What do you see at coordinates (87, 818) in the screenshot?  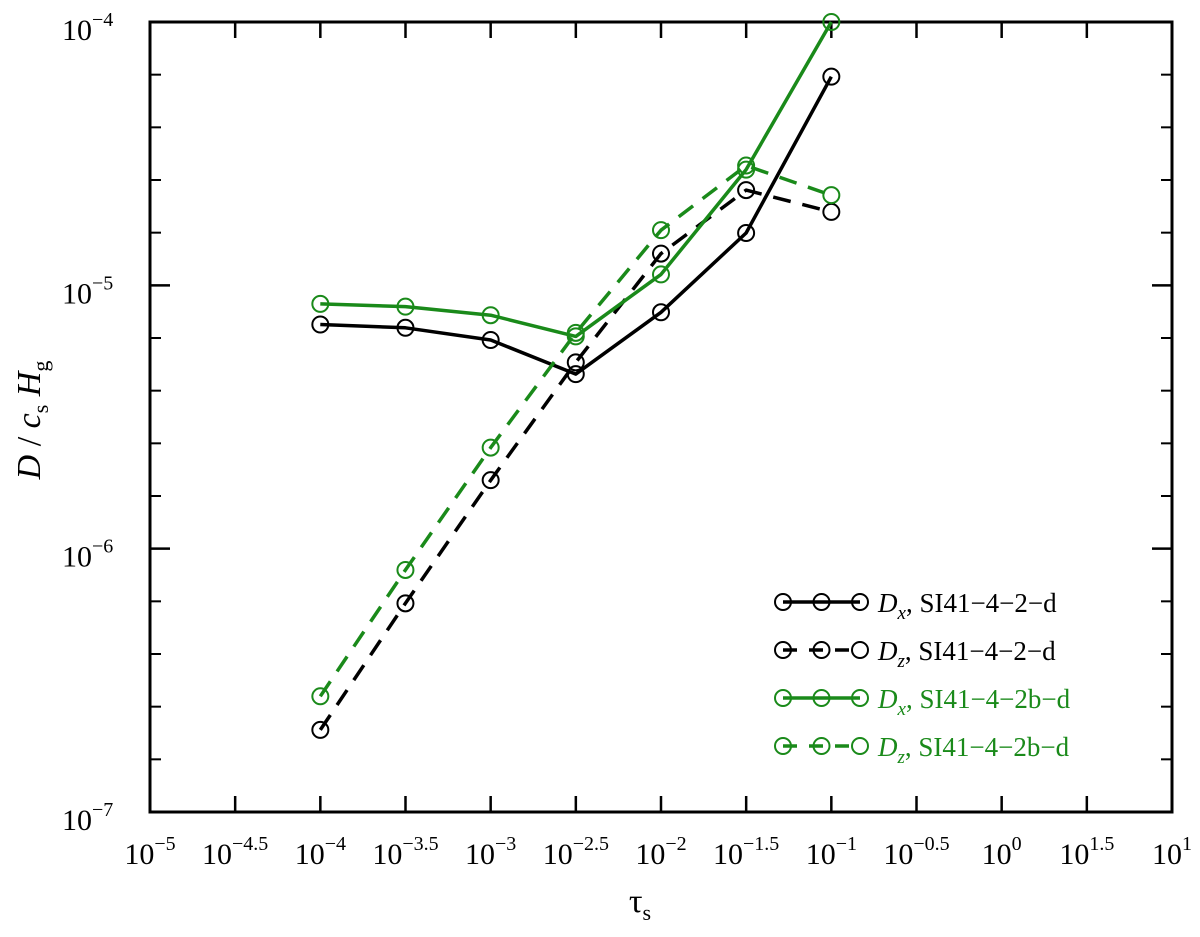 I see `y-tick-label: 10⁻⁷` at bounding box center [87, 818].